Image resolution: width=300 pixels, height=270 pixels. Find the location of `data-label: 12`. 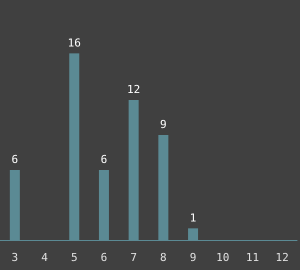

data-label: 12 is located at coordinates (133, 89).